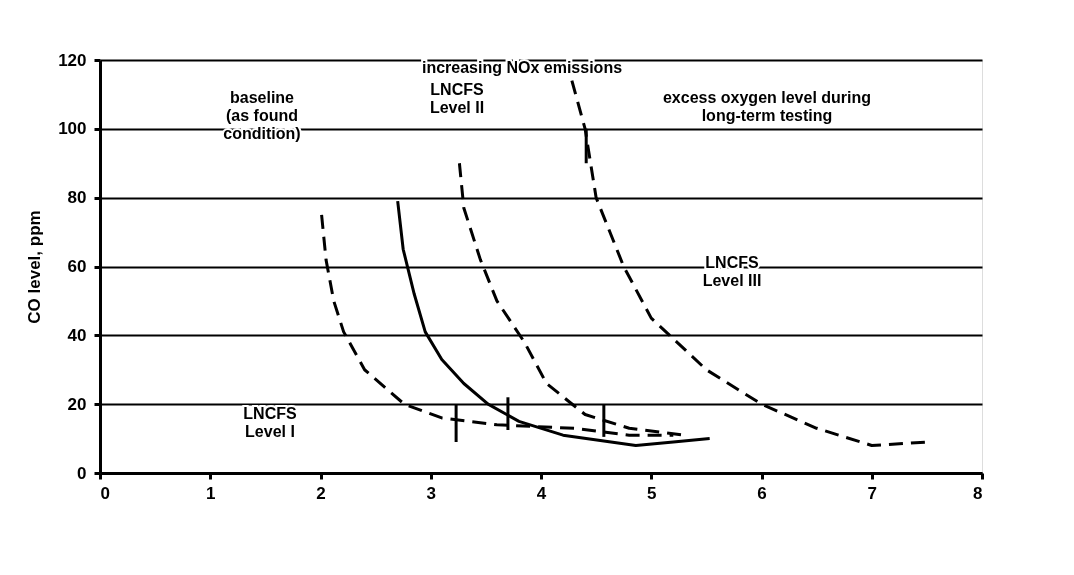  Describe the element at coordinates (77, 198) in the screenshot. I see `y-tick-label: 80` at that location.